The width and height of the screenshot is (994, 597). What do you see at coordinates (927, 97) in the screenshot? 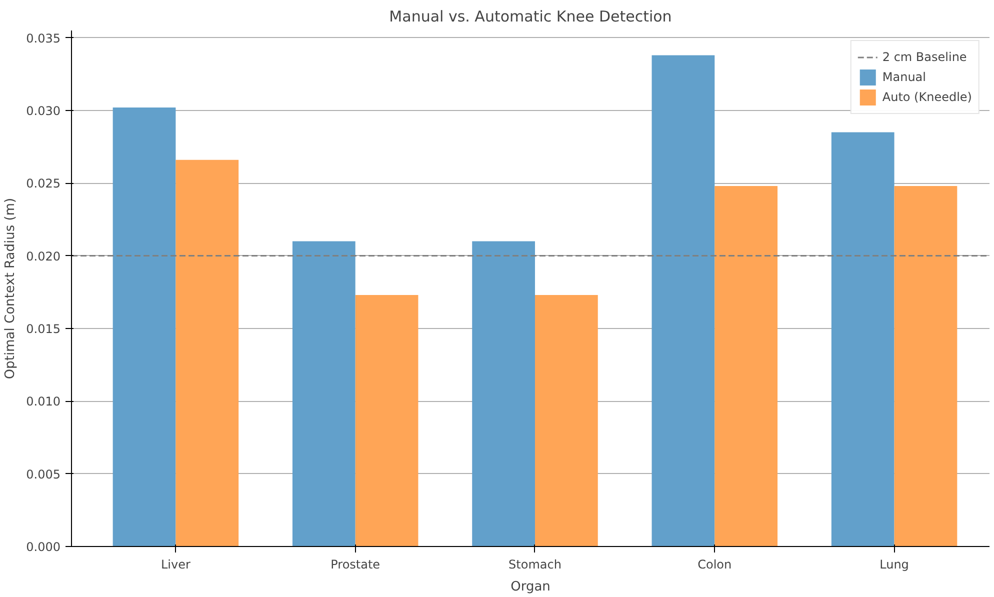
I see `legend-label: Auto (Kneedle)` at bounding box center [927, 97].